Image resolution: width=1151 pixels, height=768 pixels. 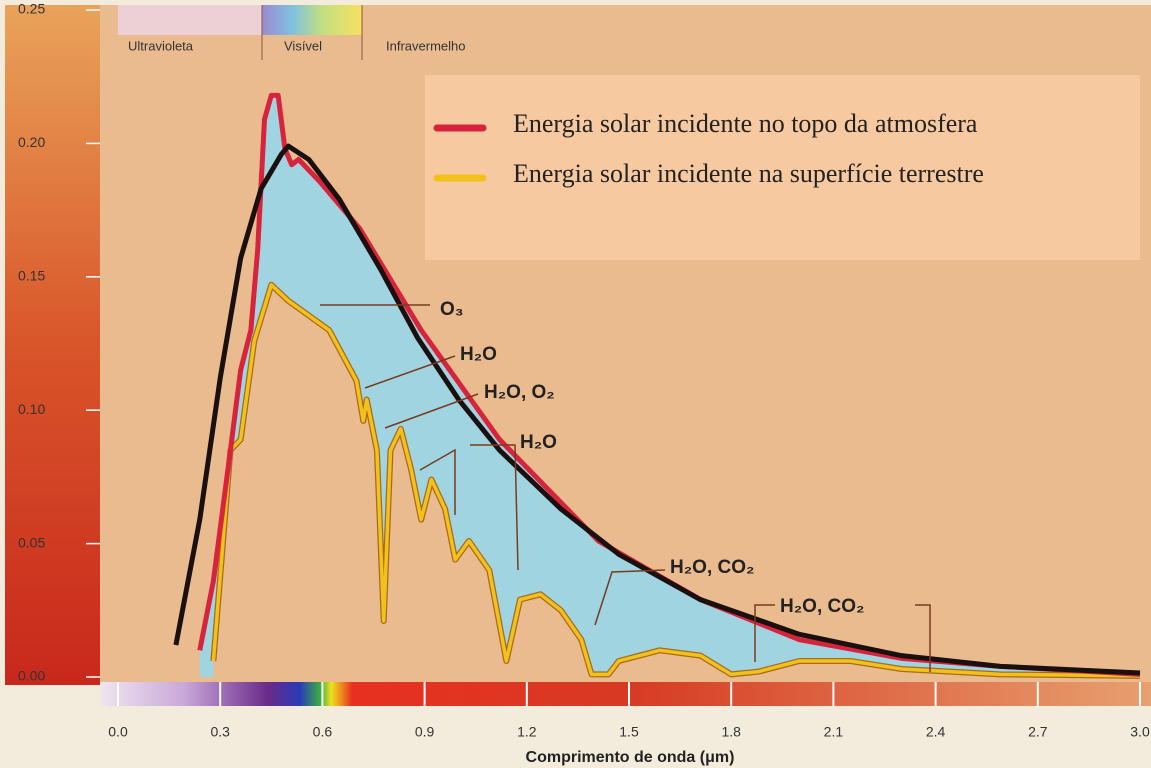 What do you see at coordinates (220, 732) in the screenshot?
I see `x-tick-label: 0.3` at bounding box center [220, 732].